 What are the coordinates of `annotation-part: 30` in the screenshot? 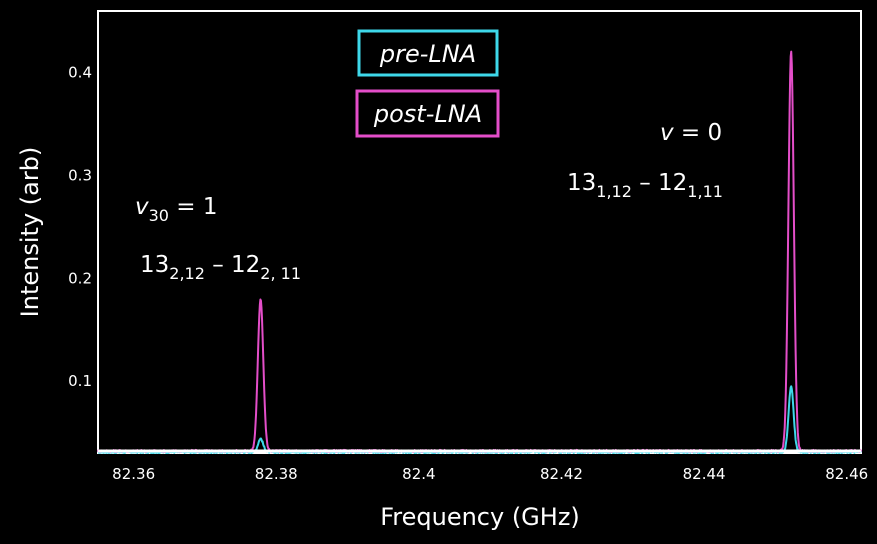 It's located at (159, 215).